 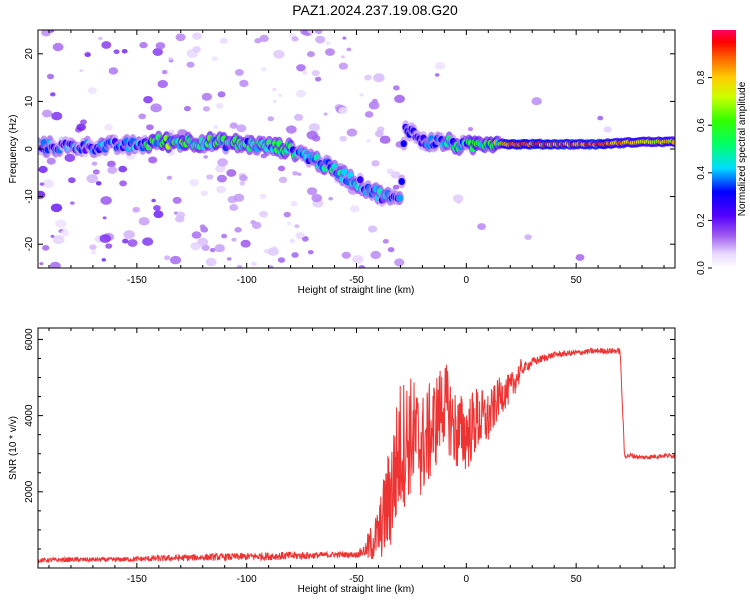 I want to click on spectrogram-ylabel: Frequency (Hz), so click(x=13, y=149).